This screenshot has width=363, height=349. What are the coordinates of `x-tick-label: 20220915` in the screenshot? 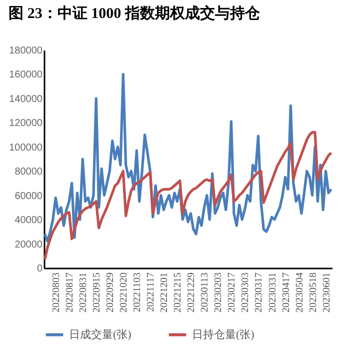 It's located at (97, 292).